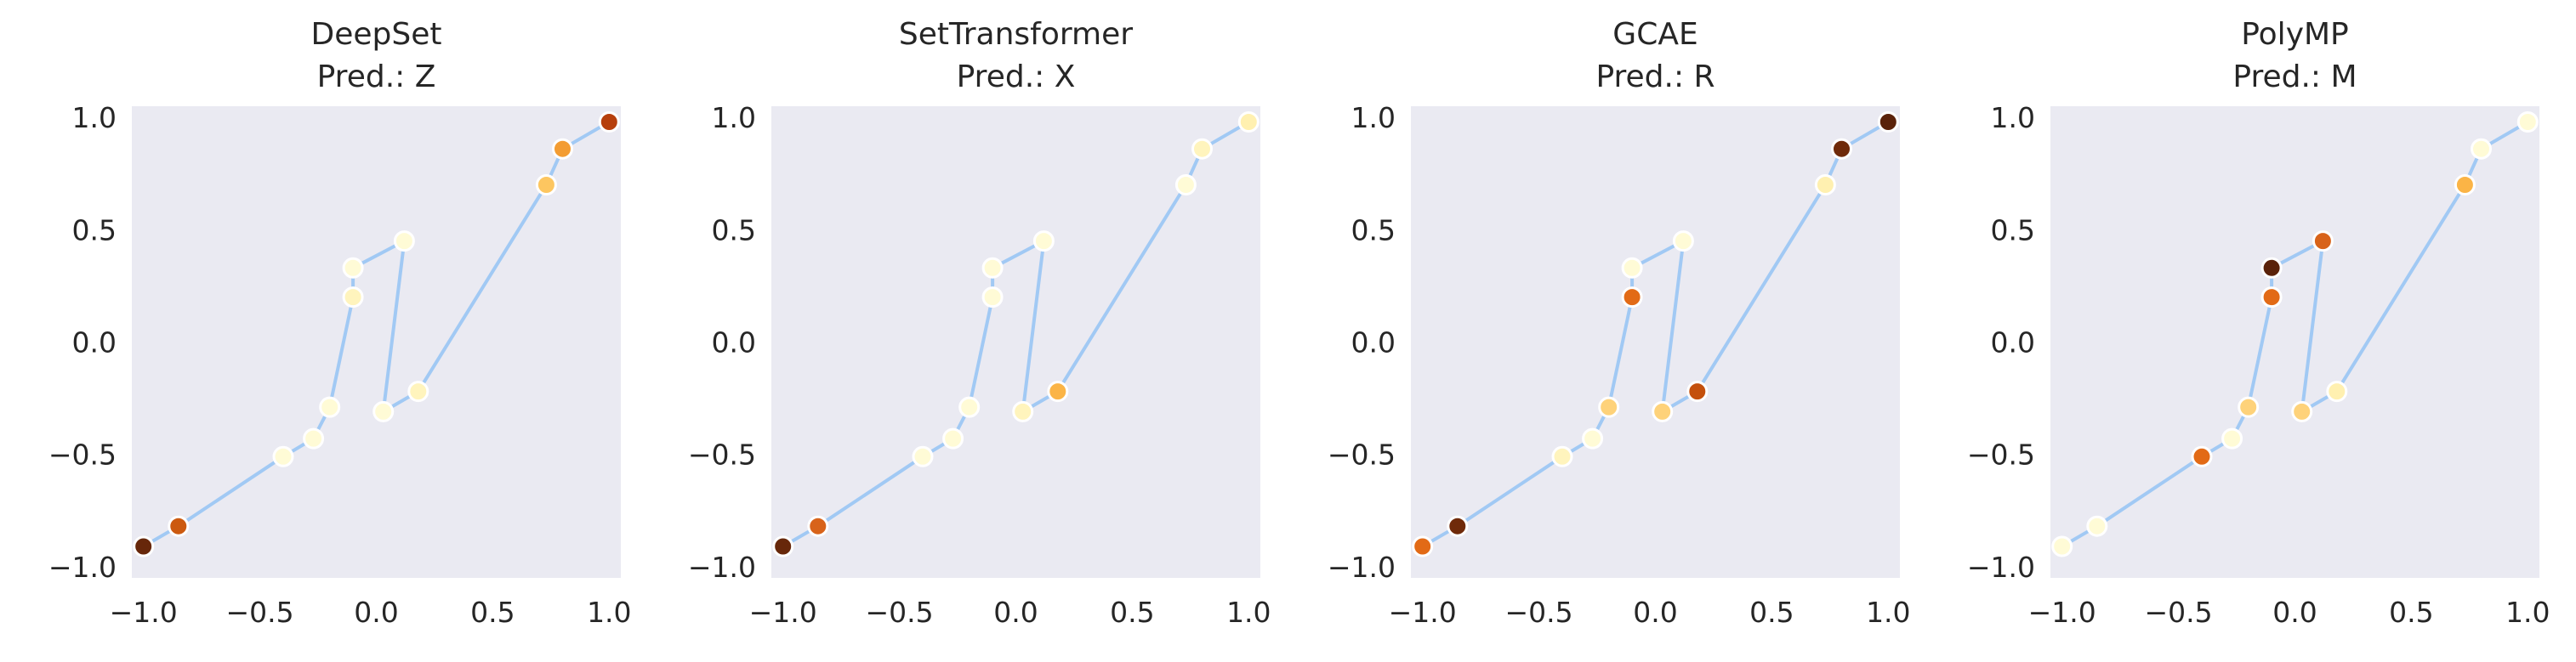 The image size is (2576, 662). Describe the element at coordinates (1654, 76) in the screenshot. I see `chart-subtitle: Pred.: R` at that location.